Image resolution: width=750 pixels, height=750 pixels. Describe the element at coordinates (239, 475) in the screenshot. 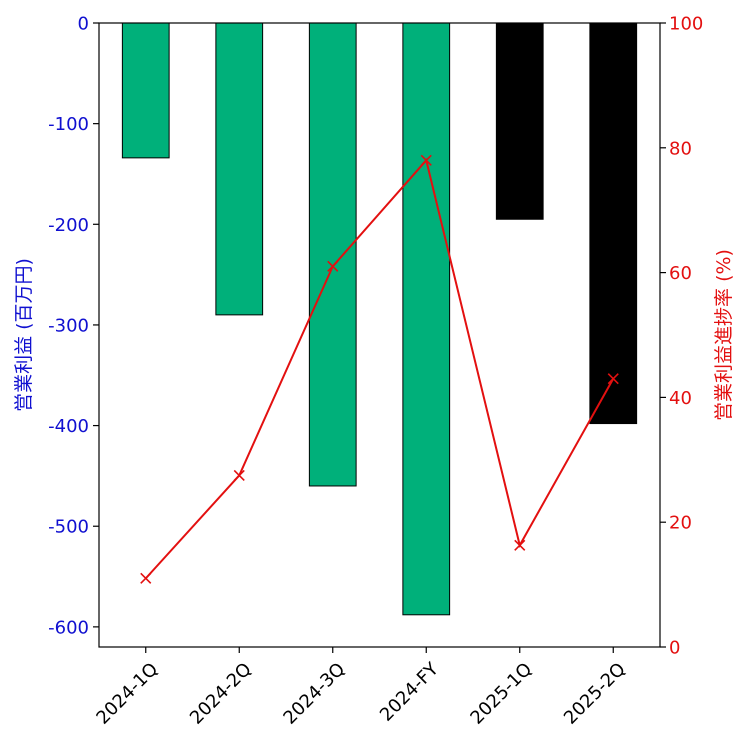

I see `progress-point-2024-2Q` at that location.